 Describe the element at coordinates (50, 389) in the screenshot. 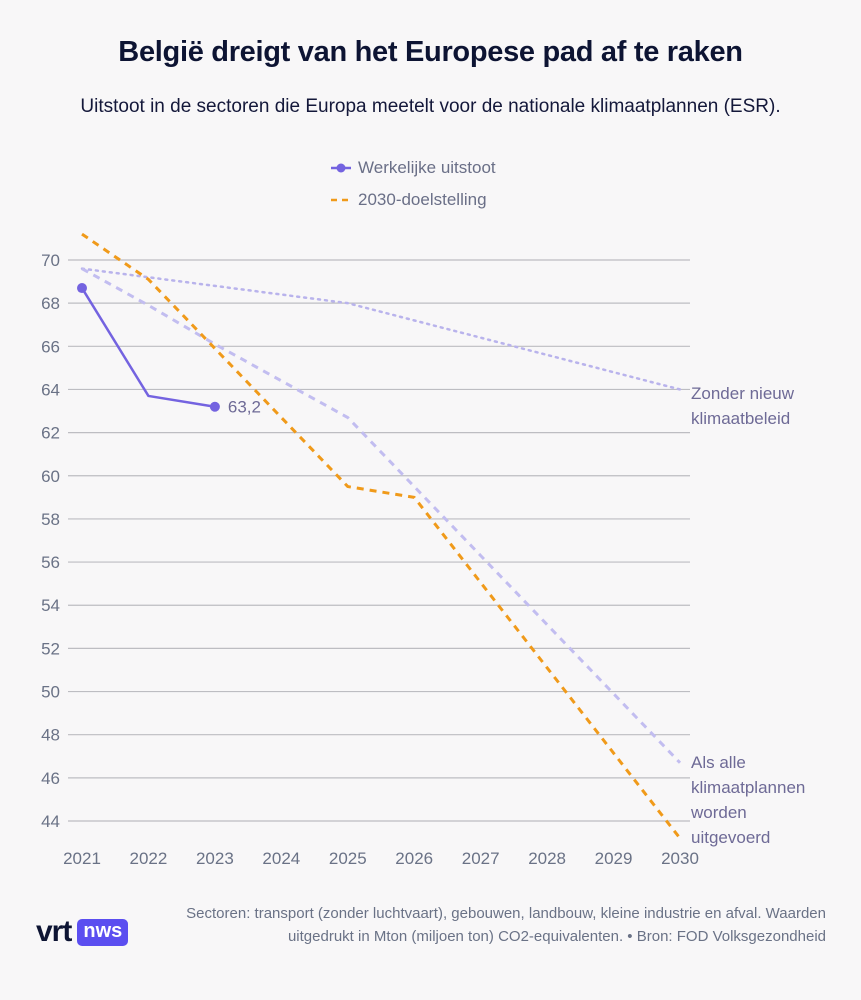

I see `y-tick-label: 64` at that location.